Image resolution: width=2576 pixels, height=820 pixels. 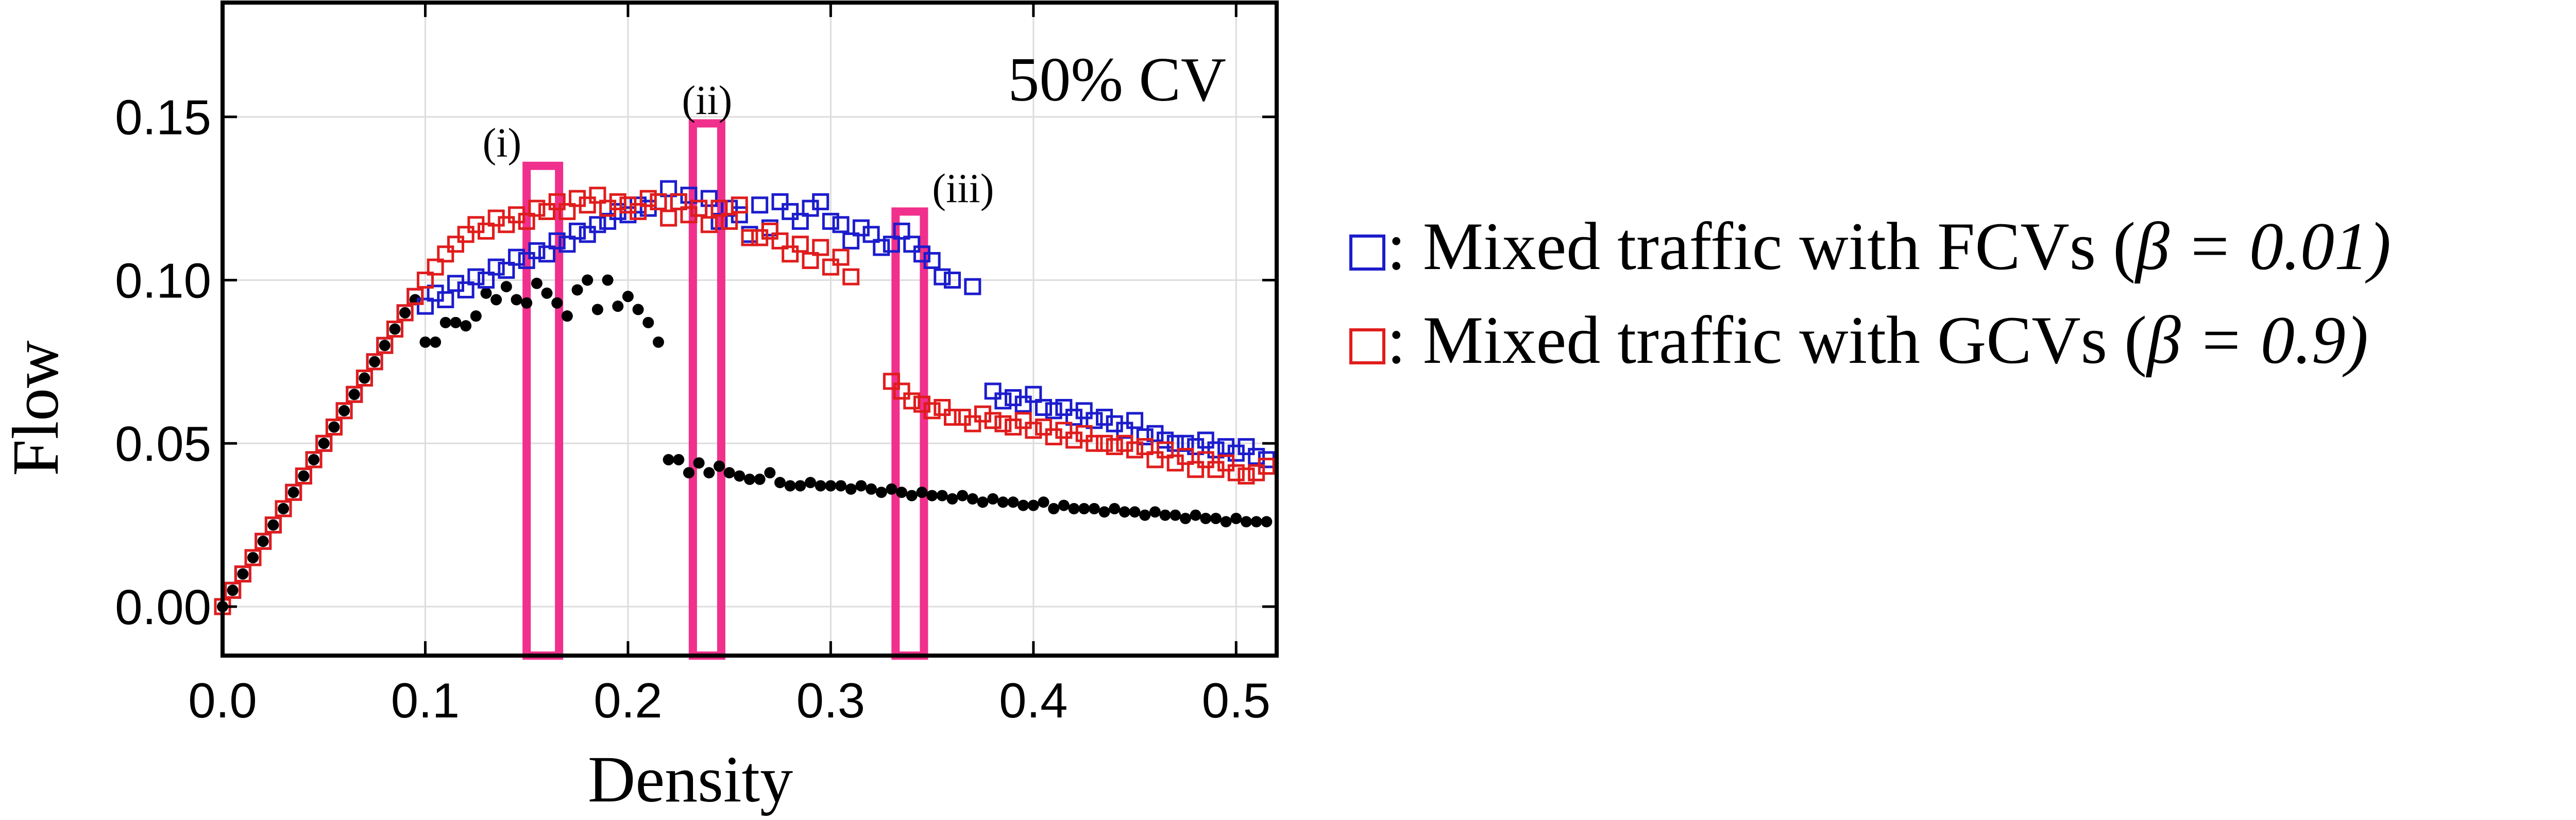 What do you see at coordinates (163, 607) in the screenshot?
I see `y-tick-label: 0.00` at bounding box center [163, 607].